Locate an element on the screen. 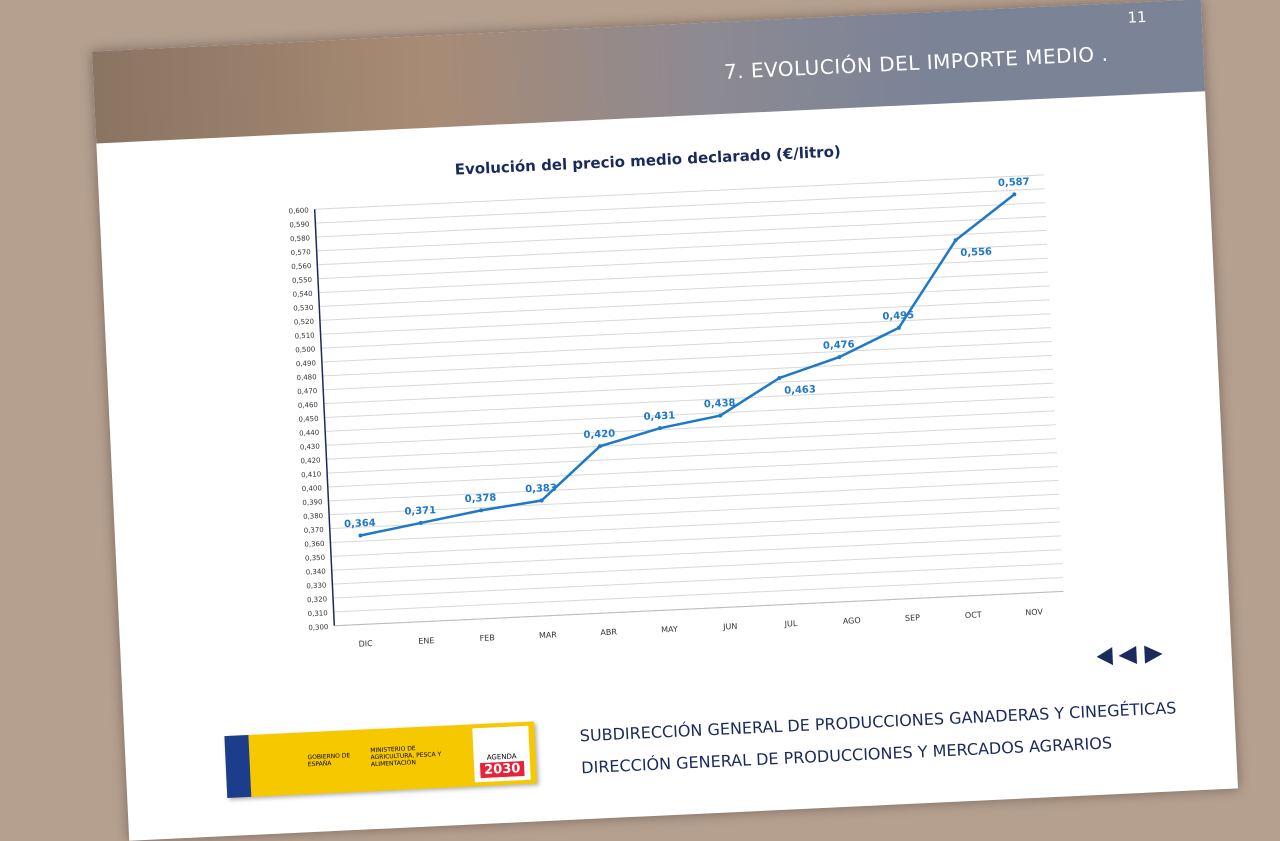  value-label: 0,556 is located at coordinates (976, 253).